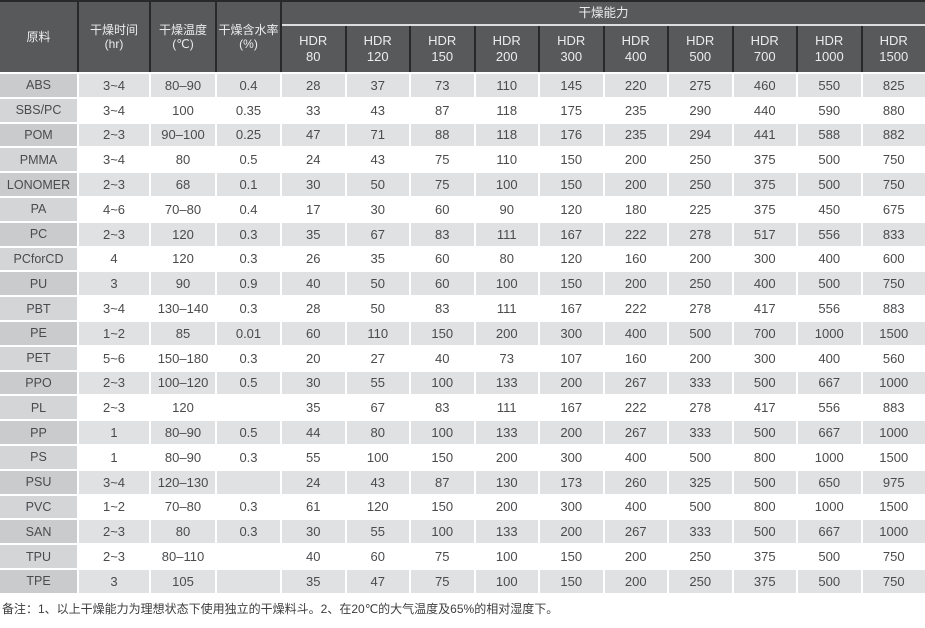 The width and height of the screenshot is (925, 628). I want to click on capacity-cell: 167, so click(571, 234).